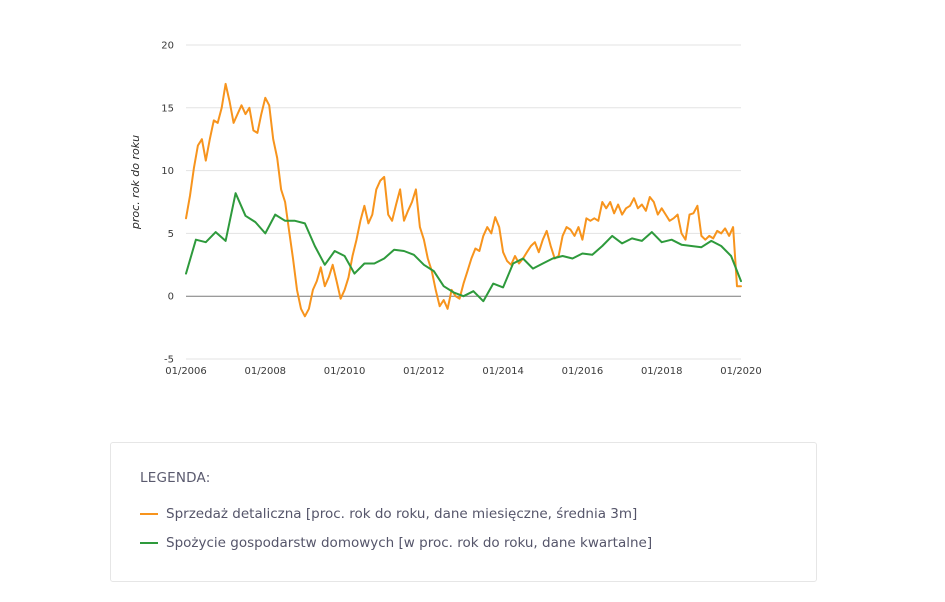  Describe the element at coordinates (167, 46) in the screenshot. I see `y-tick-label: 20` at that location.